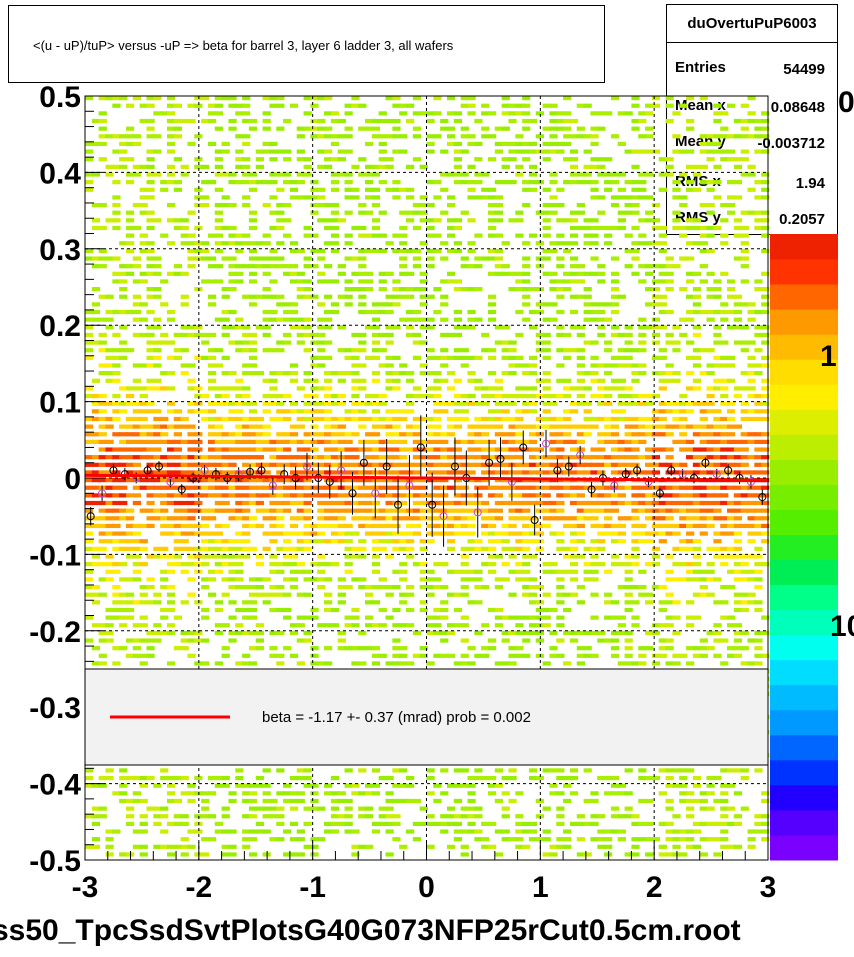 This screenshot has height=957, width=854. I want to click on stats-row-entries: Entries 54499, so click(752, 67).